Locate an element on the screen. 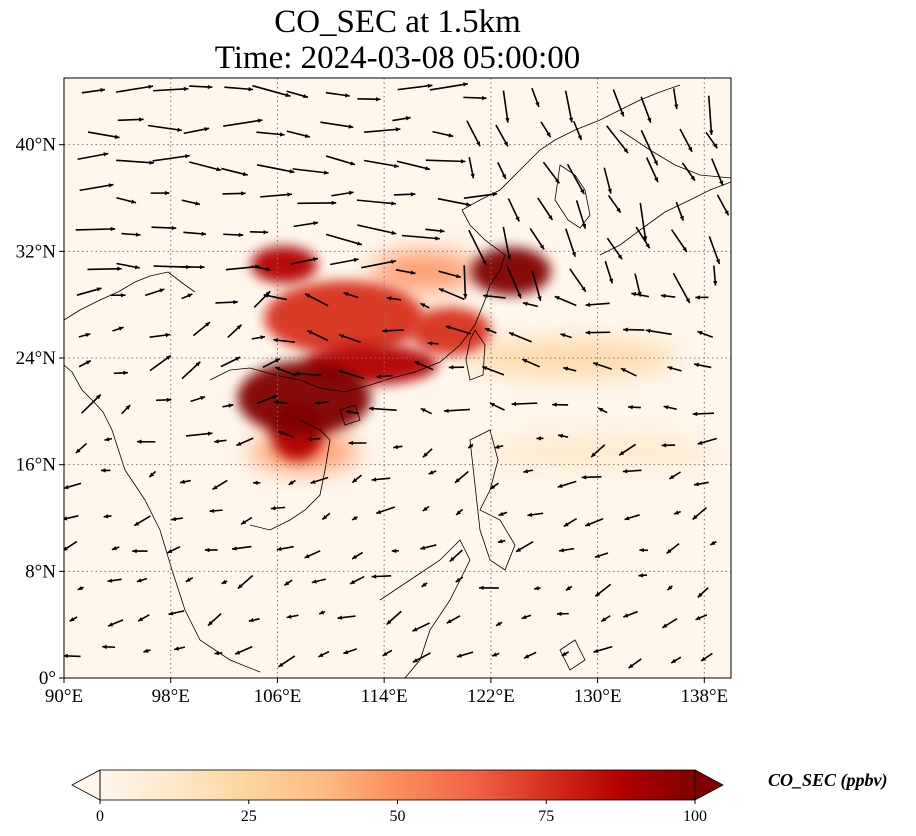 The height and width of the screenshot is (836, 916). coastline-japan-north is located at coordinates (675, 154).